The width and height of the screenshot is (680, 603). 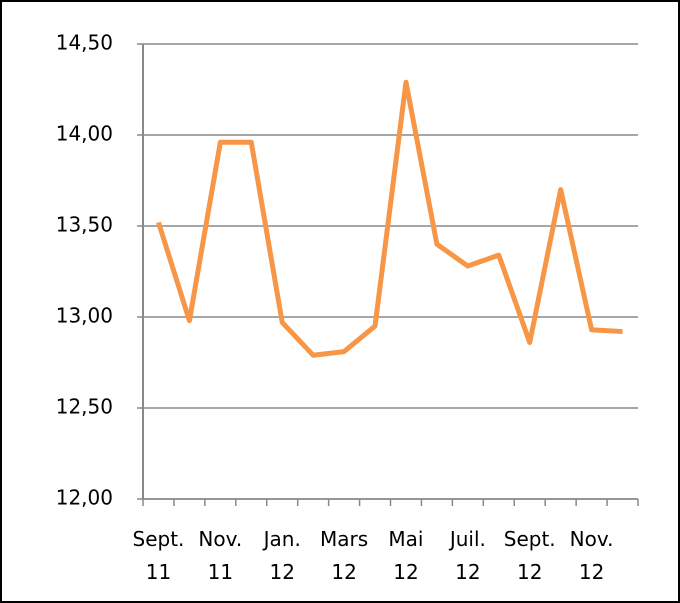 I want to click on y-tick-label: 13,50, so click(x=84, y=225).